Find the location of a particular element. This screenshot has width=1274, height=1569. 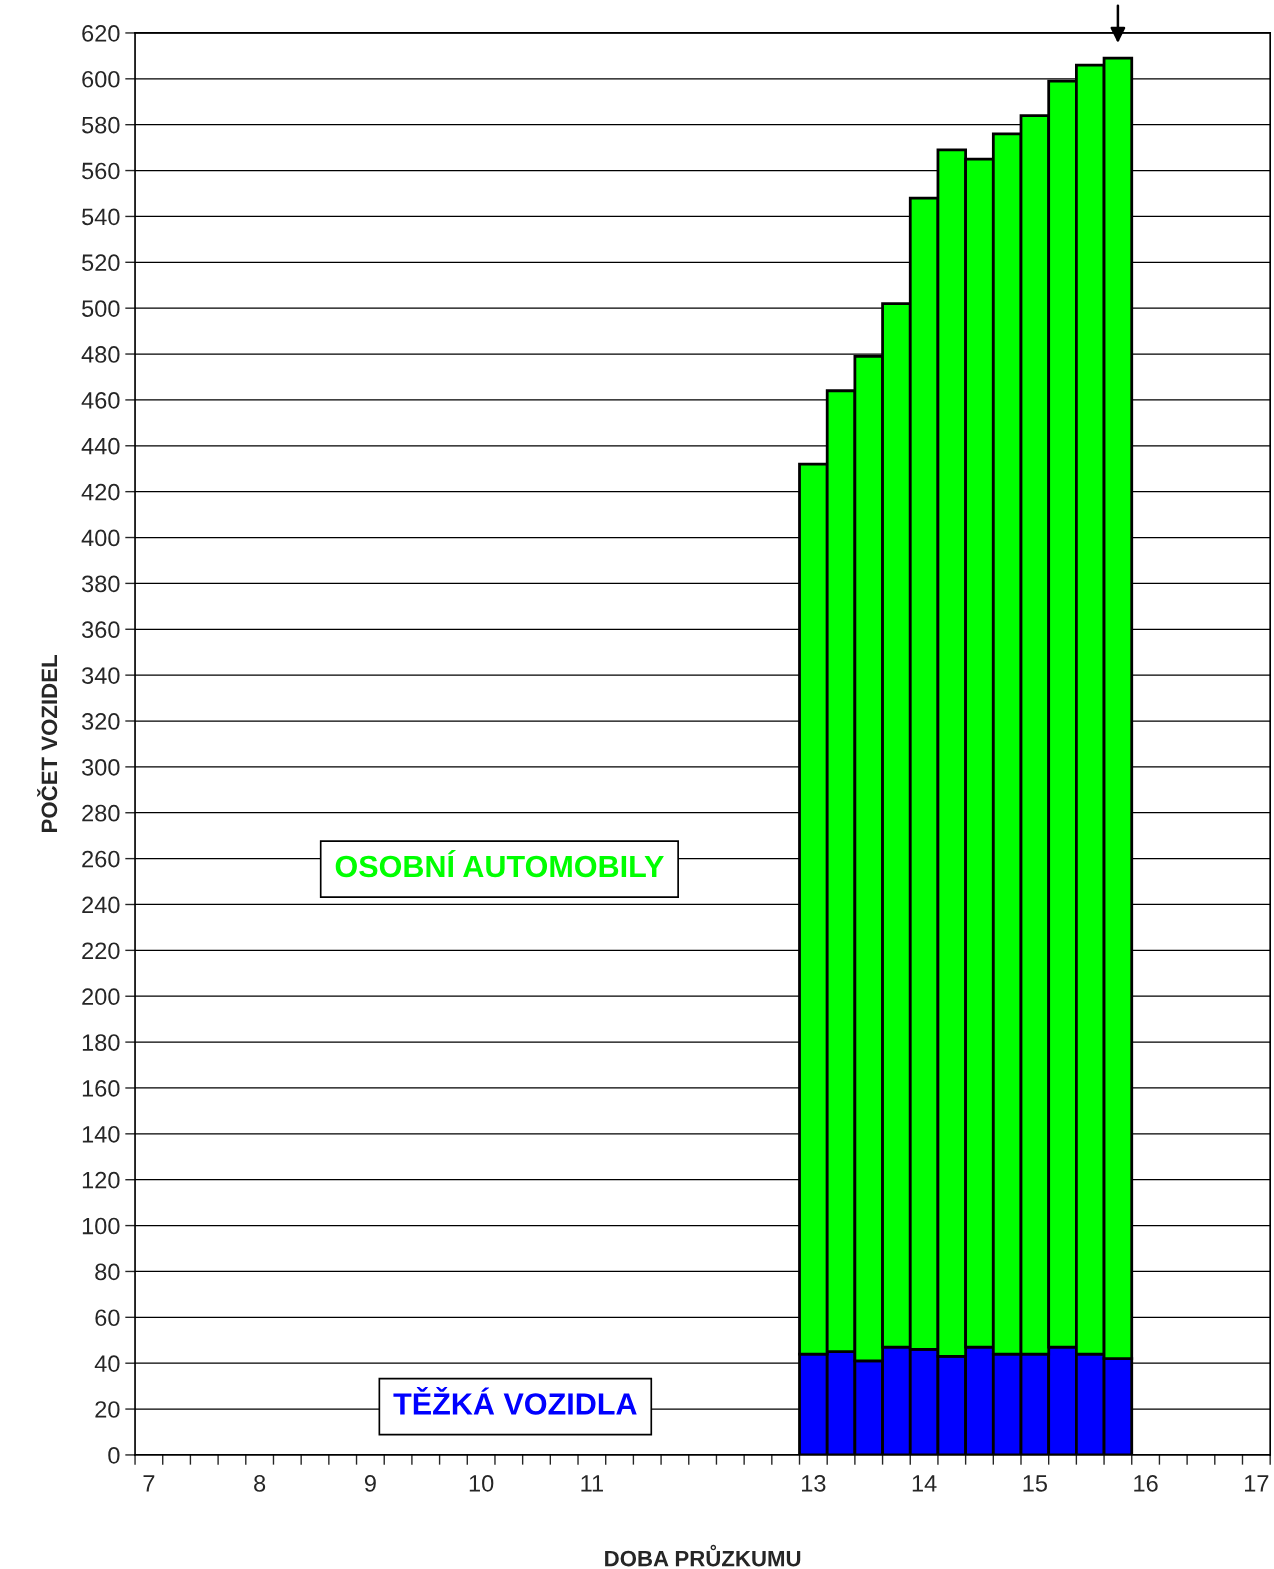

y-axis-title: POČET VOZIDEL is located at coordinates (47, 743).